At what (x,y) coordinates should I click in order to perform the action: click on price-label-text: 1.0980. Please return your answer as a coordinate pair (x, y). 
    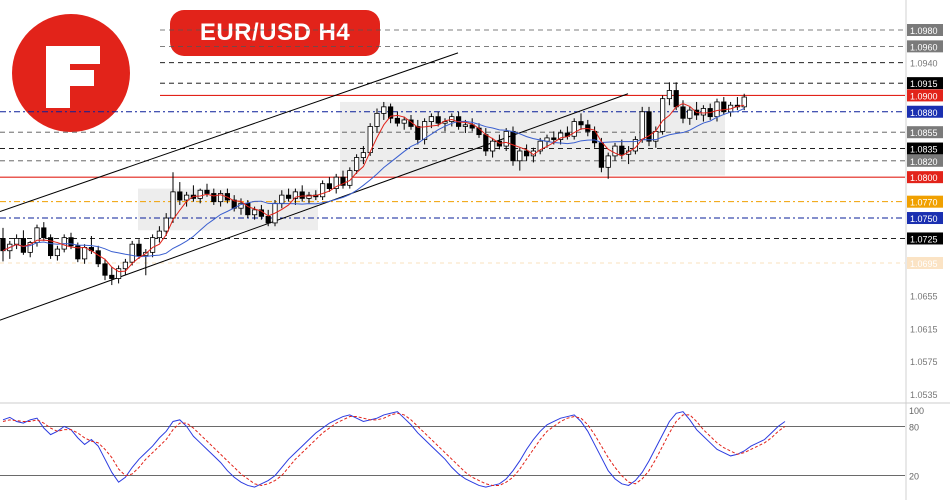
    Looking at the image, I should click on (924, 31).